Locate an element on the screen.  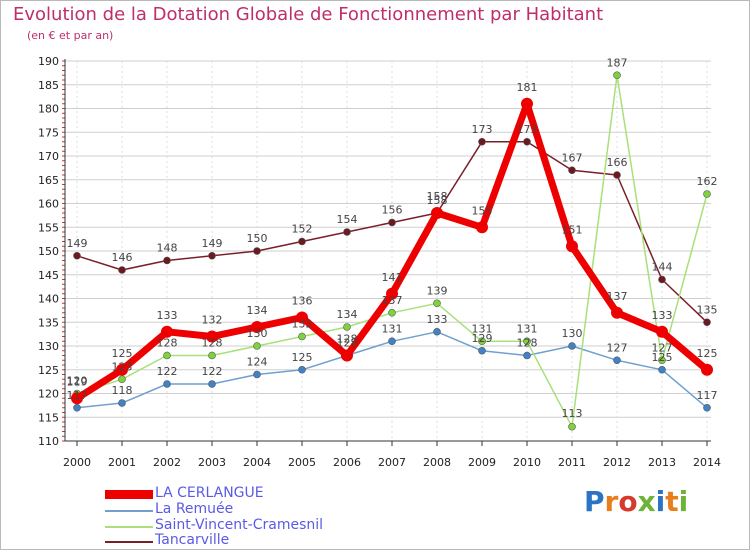
data-label: 123 is located at coordinates (122, 366).